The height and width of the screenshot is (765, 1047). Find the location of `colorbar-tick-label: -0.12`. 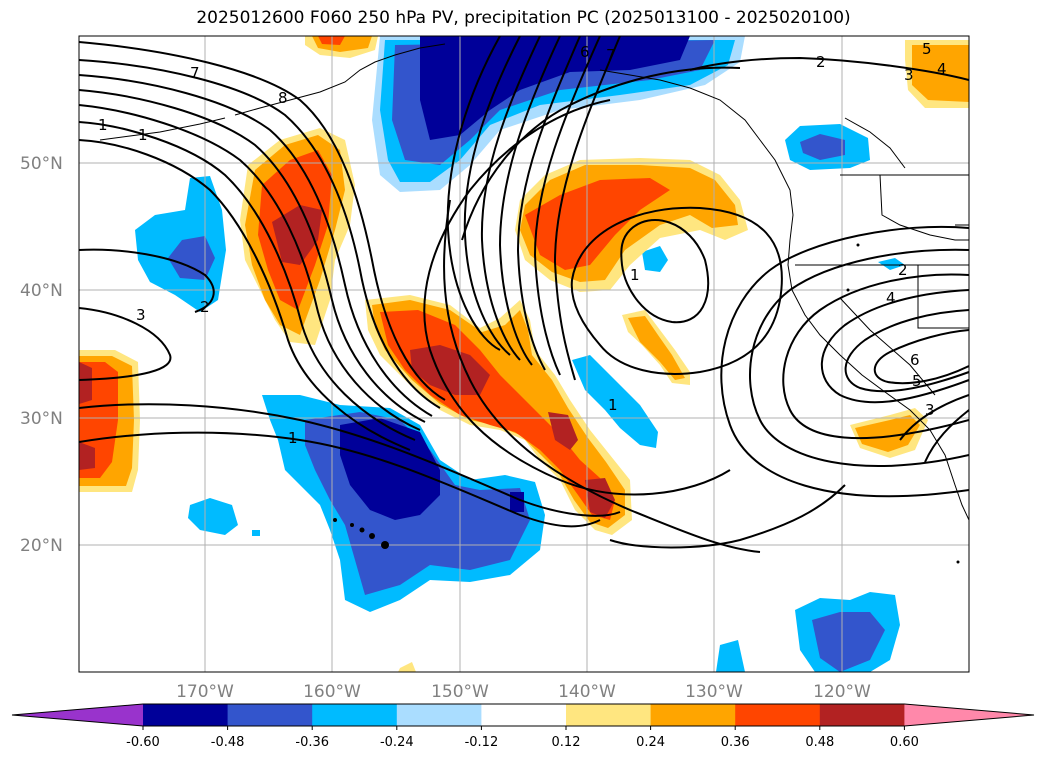

colorbar-tick-label: -0.12 is located at coordinates (482, 742).